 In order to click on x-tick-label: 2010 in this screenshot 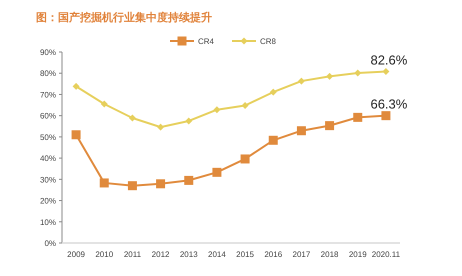, I will do `click(104, 254)`.